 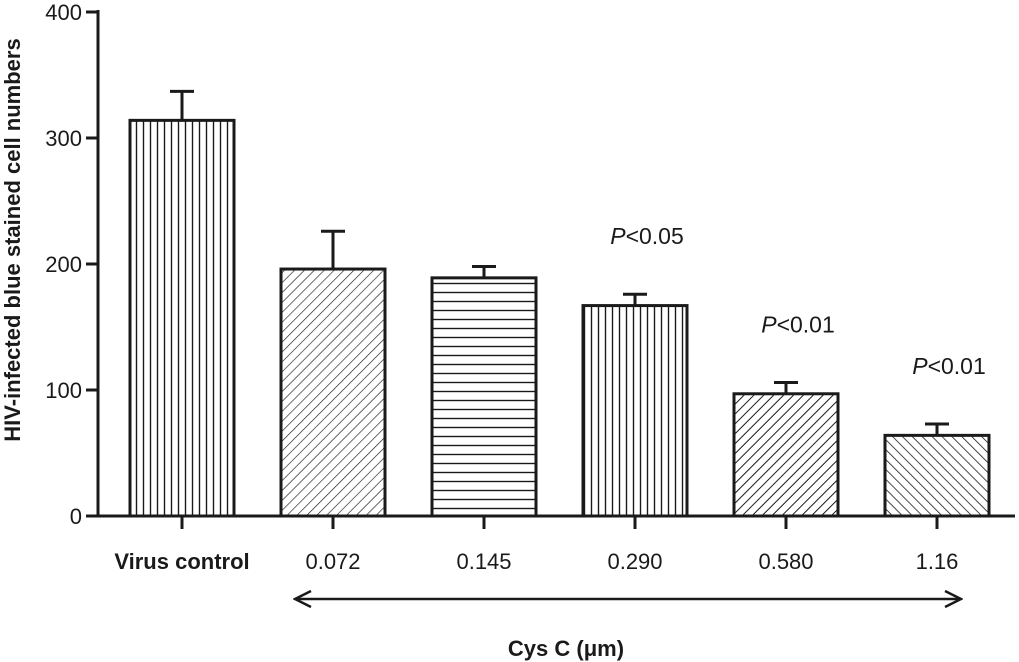 I want to click on x-tick-label: Virus control, so click(x=181, y=561).